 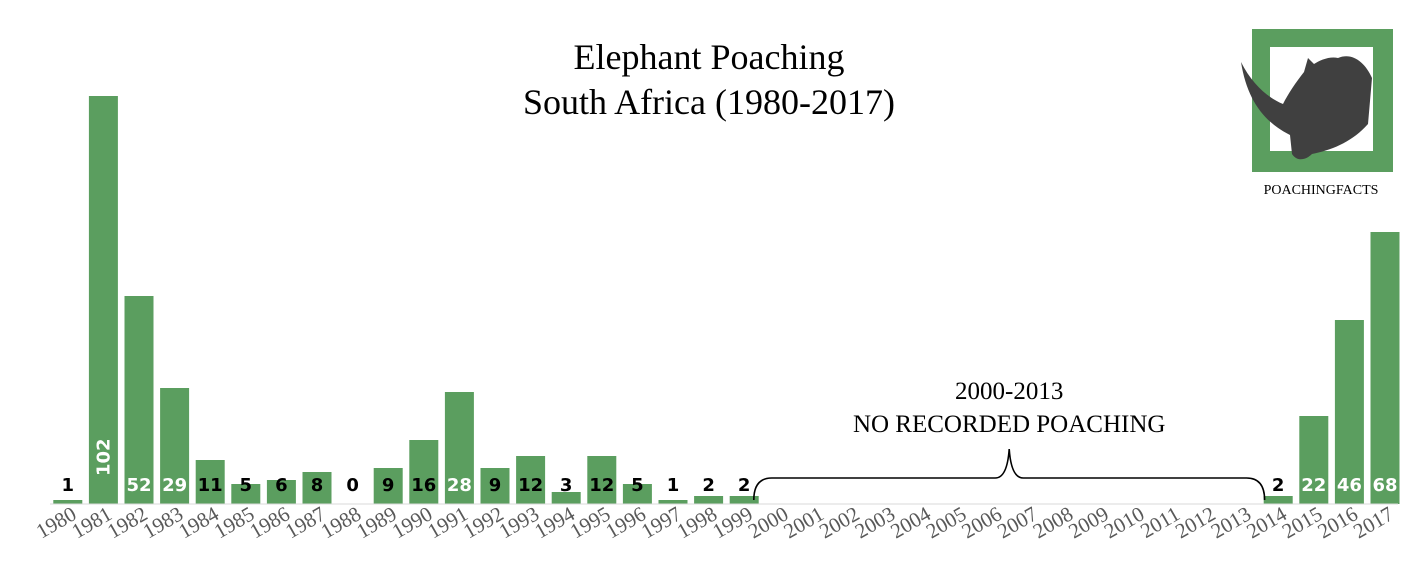 What do you see at coordinates (1349, 412) in the screenshot?
I see `bar-2016` at bounding box center [1349, 412].